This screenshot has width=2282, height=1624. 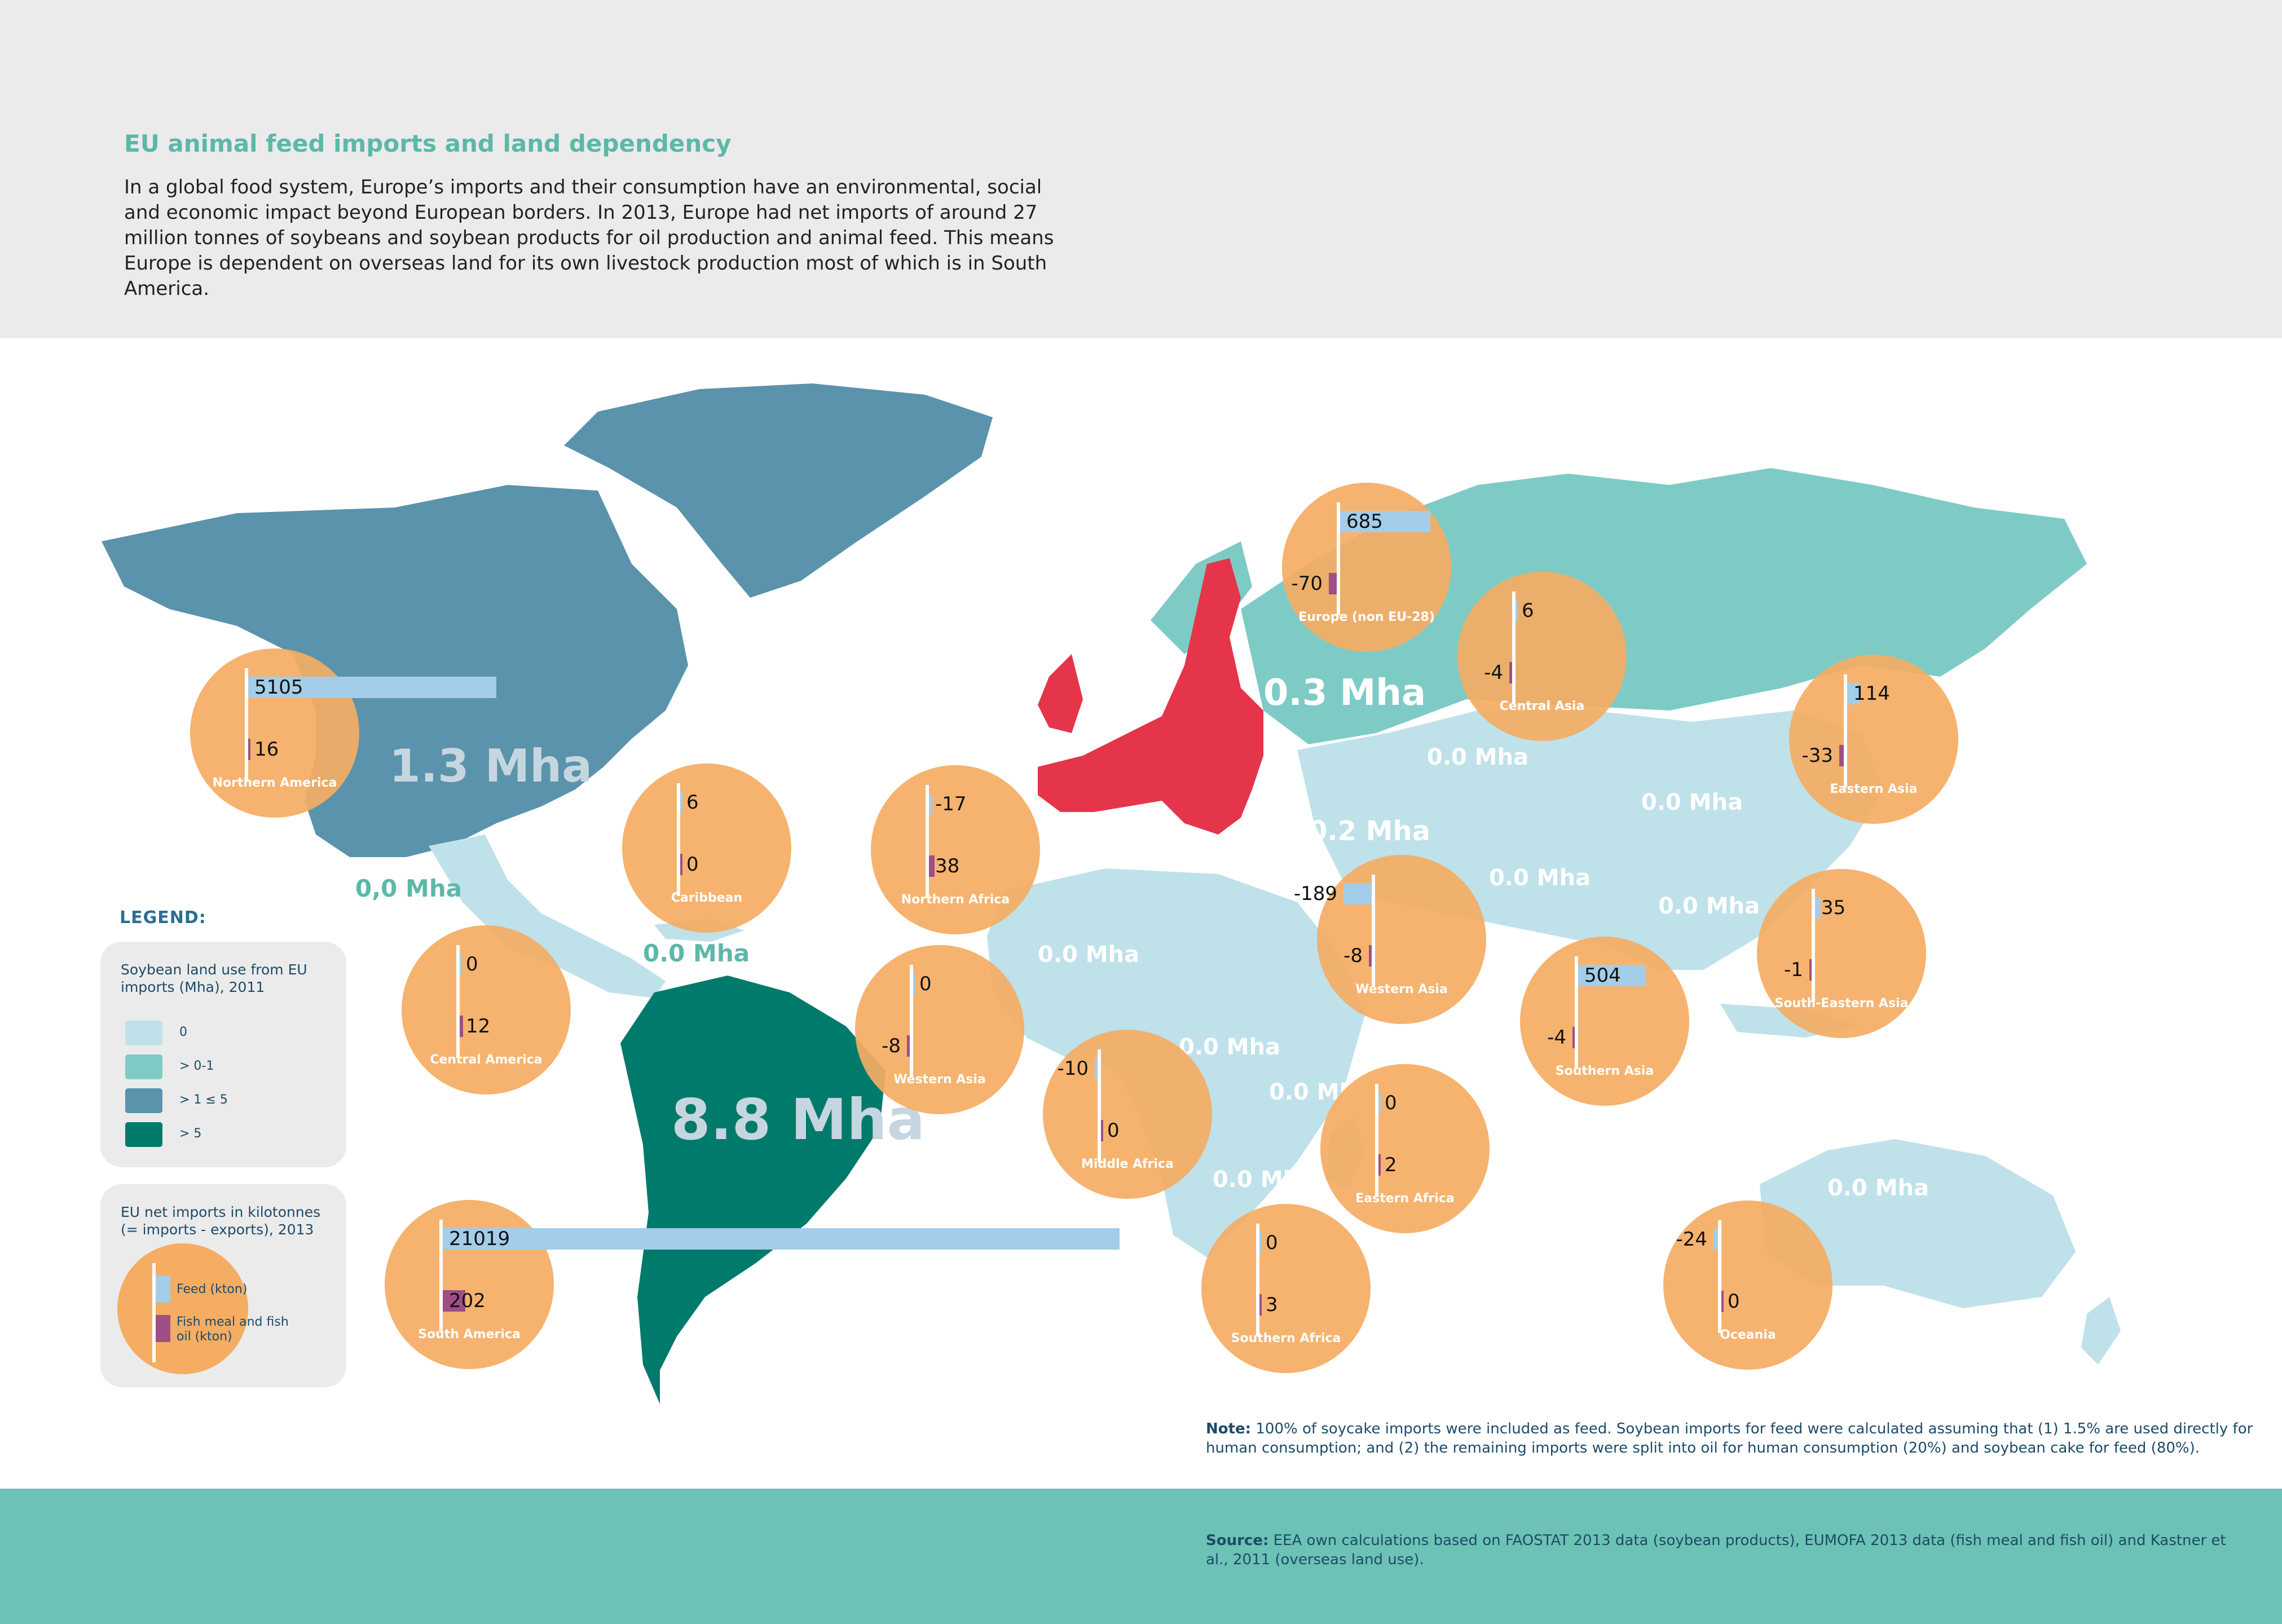 What do you see at coordinates (1605, 1071) in the screenshot?
I see `region-name: Southern Asia` at bounding box center [1605, 1071].